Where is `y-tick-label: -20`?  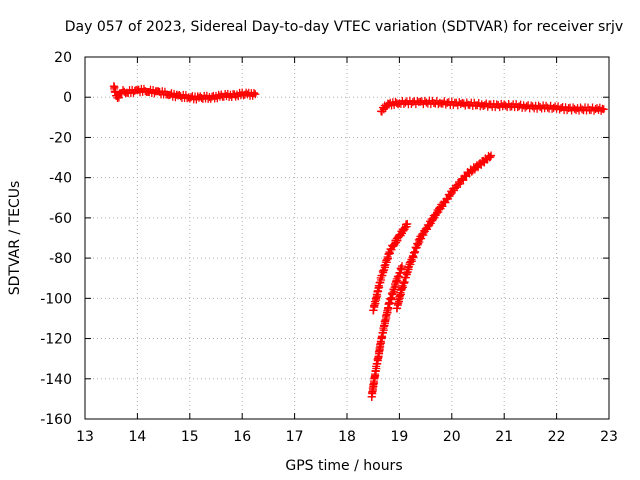 y-tick-label: -20 is located at coordinates (60, 138).